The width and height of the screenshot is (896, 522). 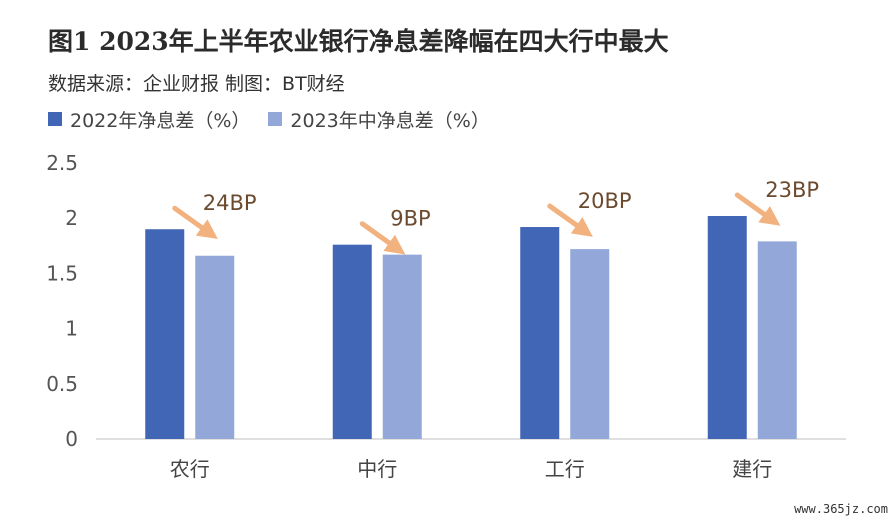 What do you see at coordinates (62, 163) in the screenshot?
I see `y-tick-label: 2.5` at bounding box center [62, 163].